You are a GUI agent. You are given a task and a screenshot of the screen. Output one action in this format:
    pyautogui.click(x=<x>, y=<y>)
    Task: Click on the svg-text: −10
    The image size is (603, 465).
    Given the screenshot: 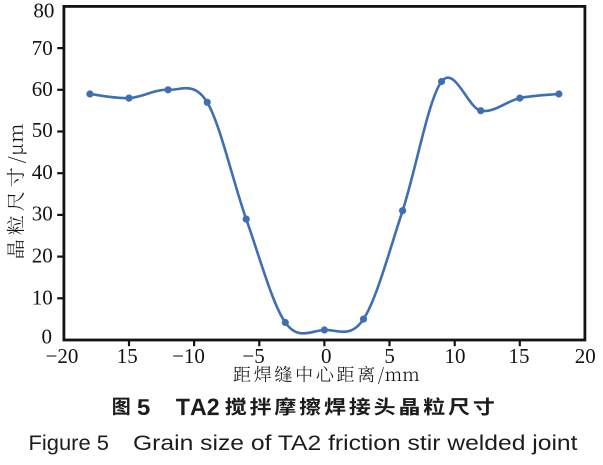 What is the action you would take?
    pyautogui.click(x=188, y=356)
    